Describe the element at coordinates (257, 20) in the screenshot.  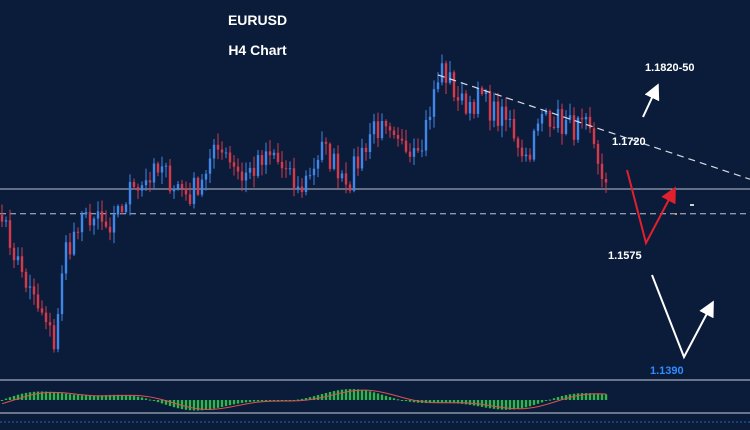
I see `chart-title: EURUSD` at that location.